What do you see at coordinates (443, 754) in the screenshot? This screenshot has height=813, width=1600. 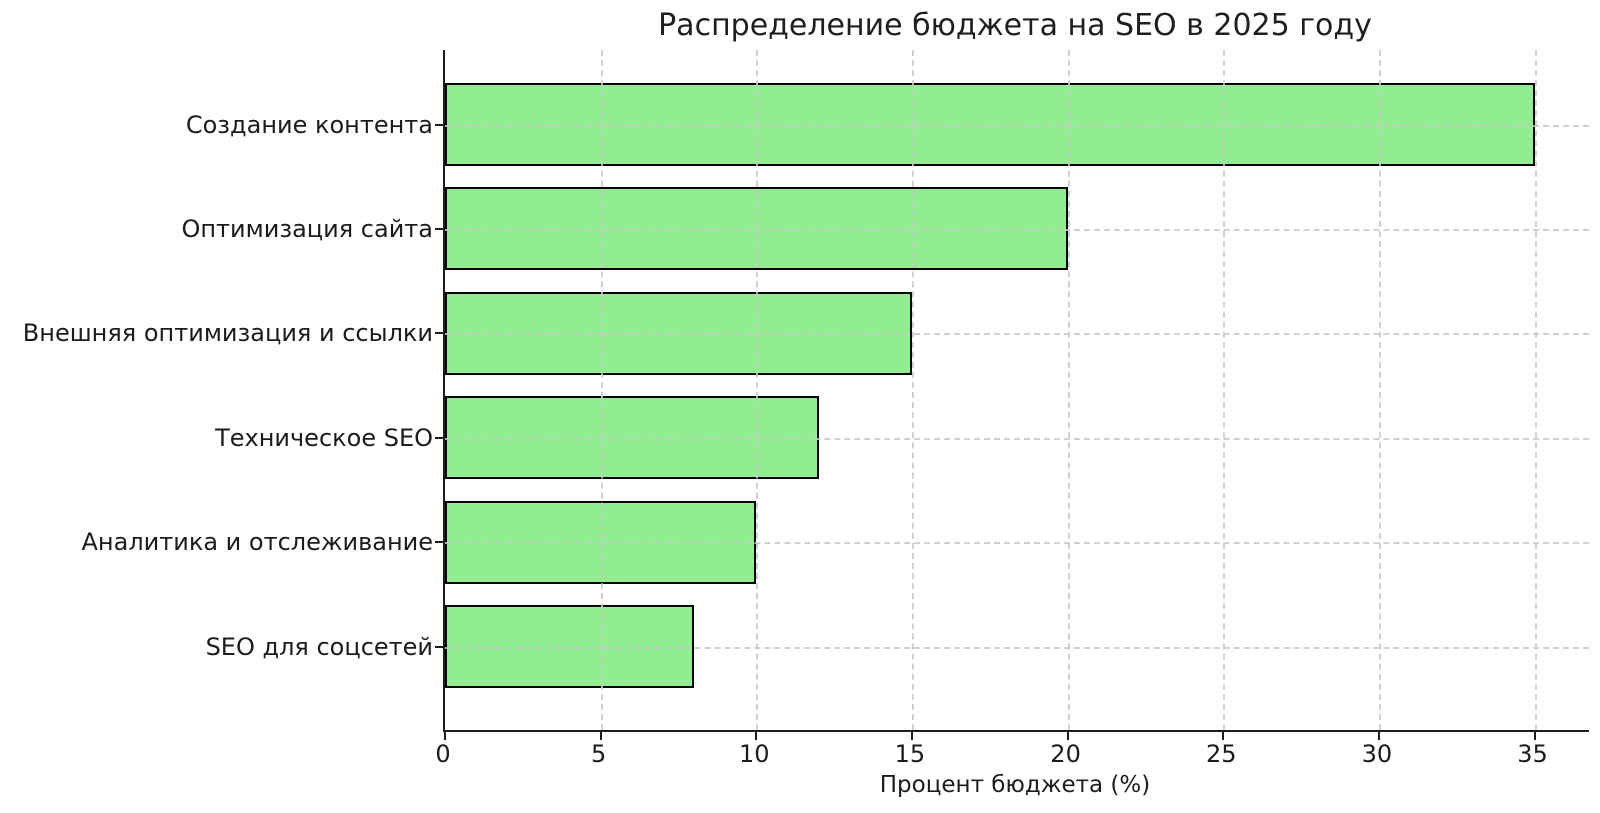 I see `x-tick-label-0: 0` at bounding box center [443, 754].